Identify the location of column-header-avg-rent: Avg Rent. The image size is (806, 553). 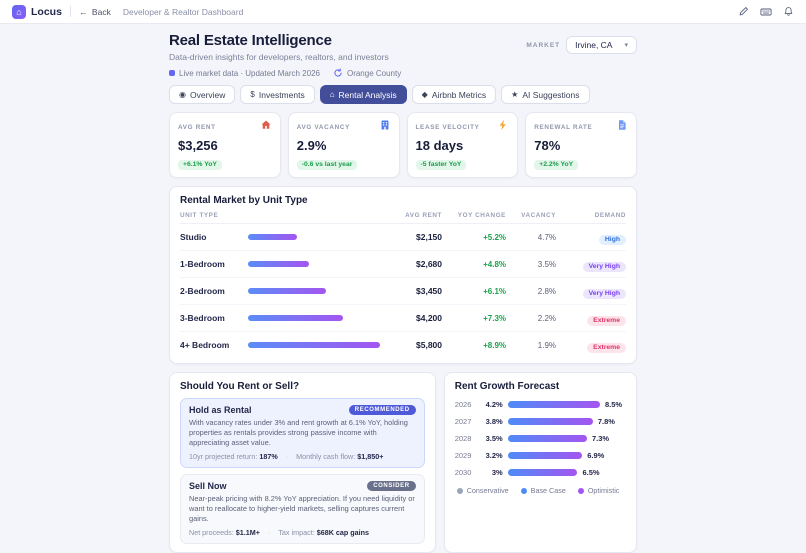
(423, 215).